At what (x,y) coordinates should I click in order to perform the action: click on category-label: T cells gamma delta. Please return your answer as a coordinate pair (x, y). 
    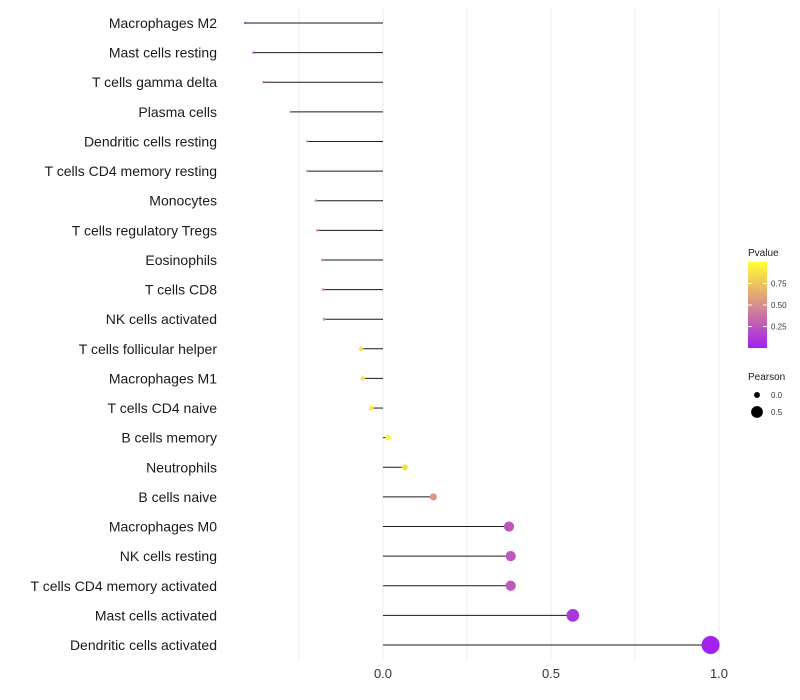
    Looking at the image, I should click on (154, 82).